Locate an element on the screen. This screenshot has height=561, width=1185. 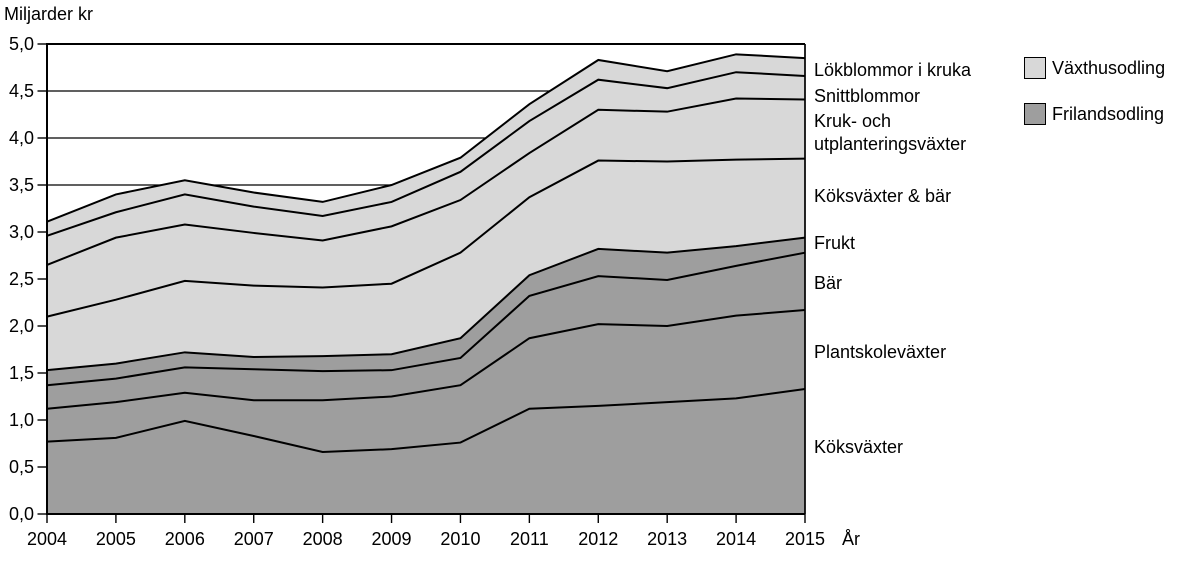
y-tick-label: 4,5 is located at coordinates (21, 91).